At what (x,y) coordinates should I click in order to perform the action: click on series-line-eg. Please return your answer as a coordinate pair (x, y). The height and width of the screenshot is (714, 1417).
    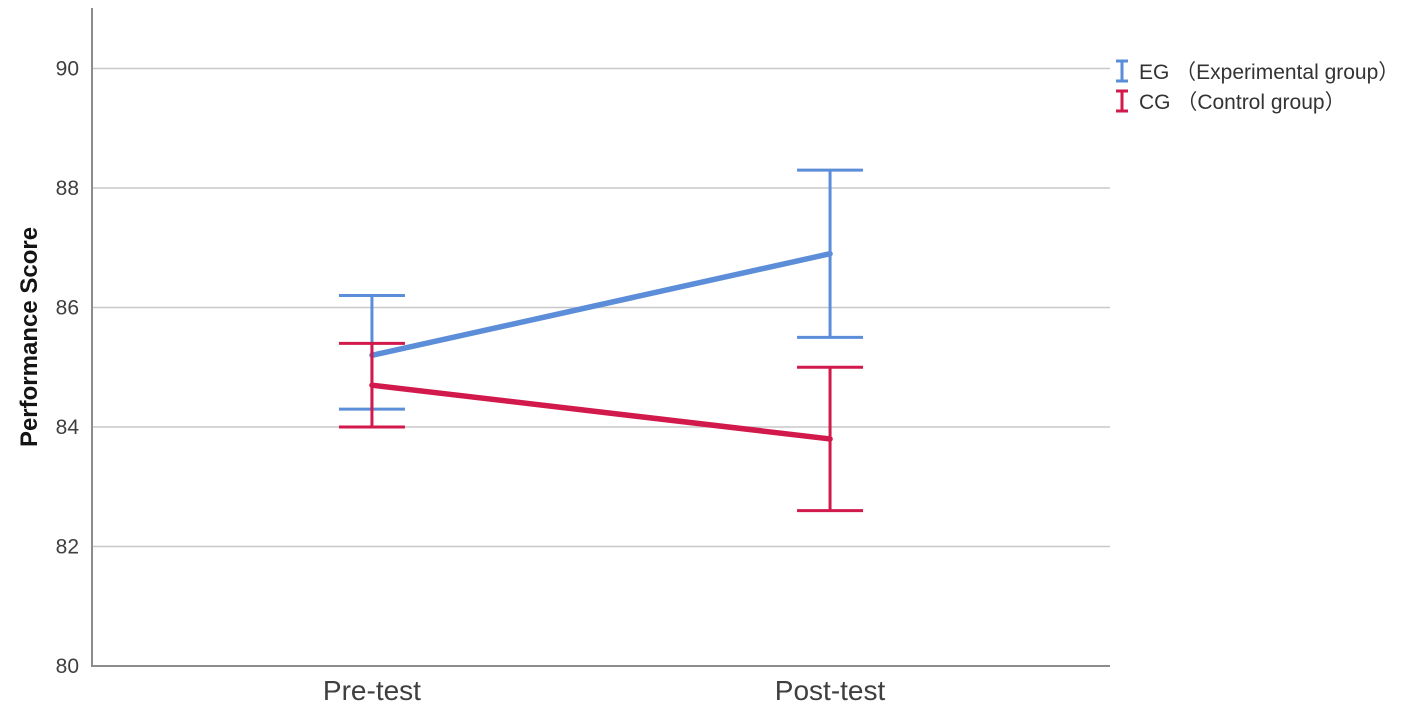
    Looking at the image, I should click on (601, 304).